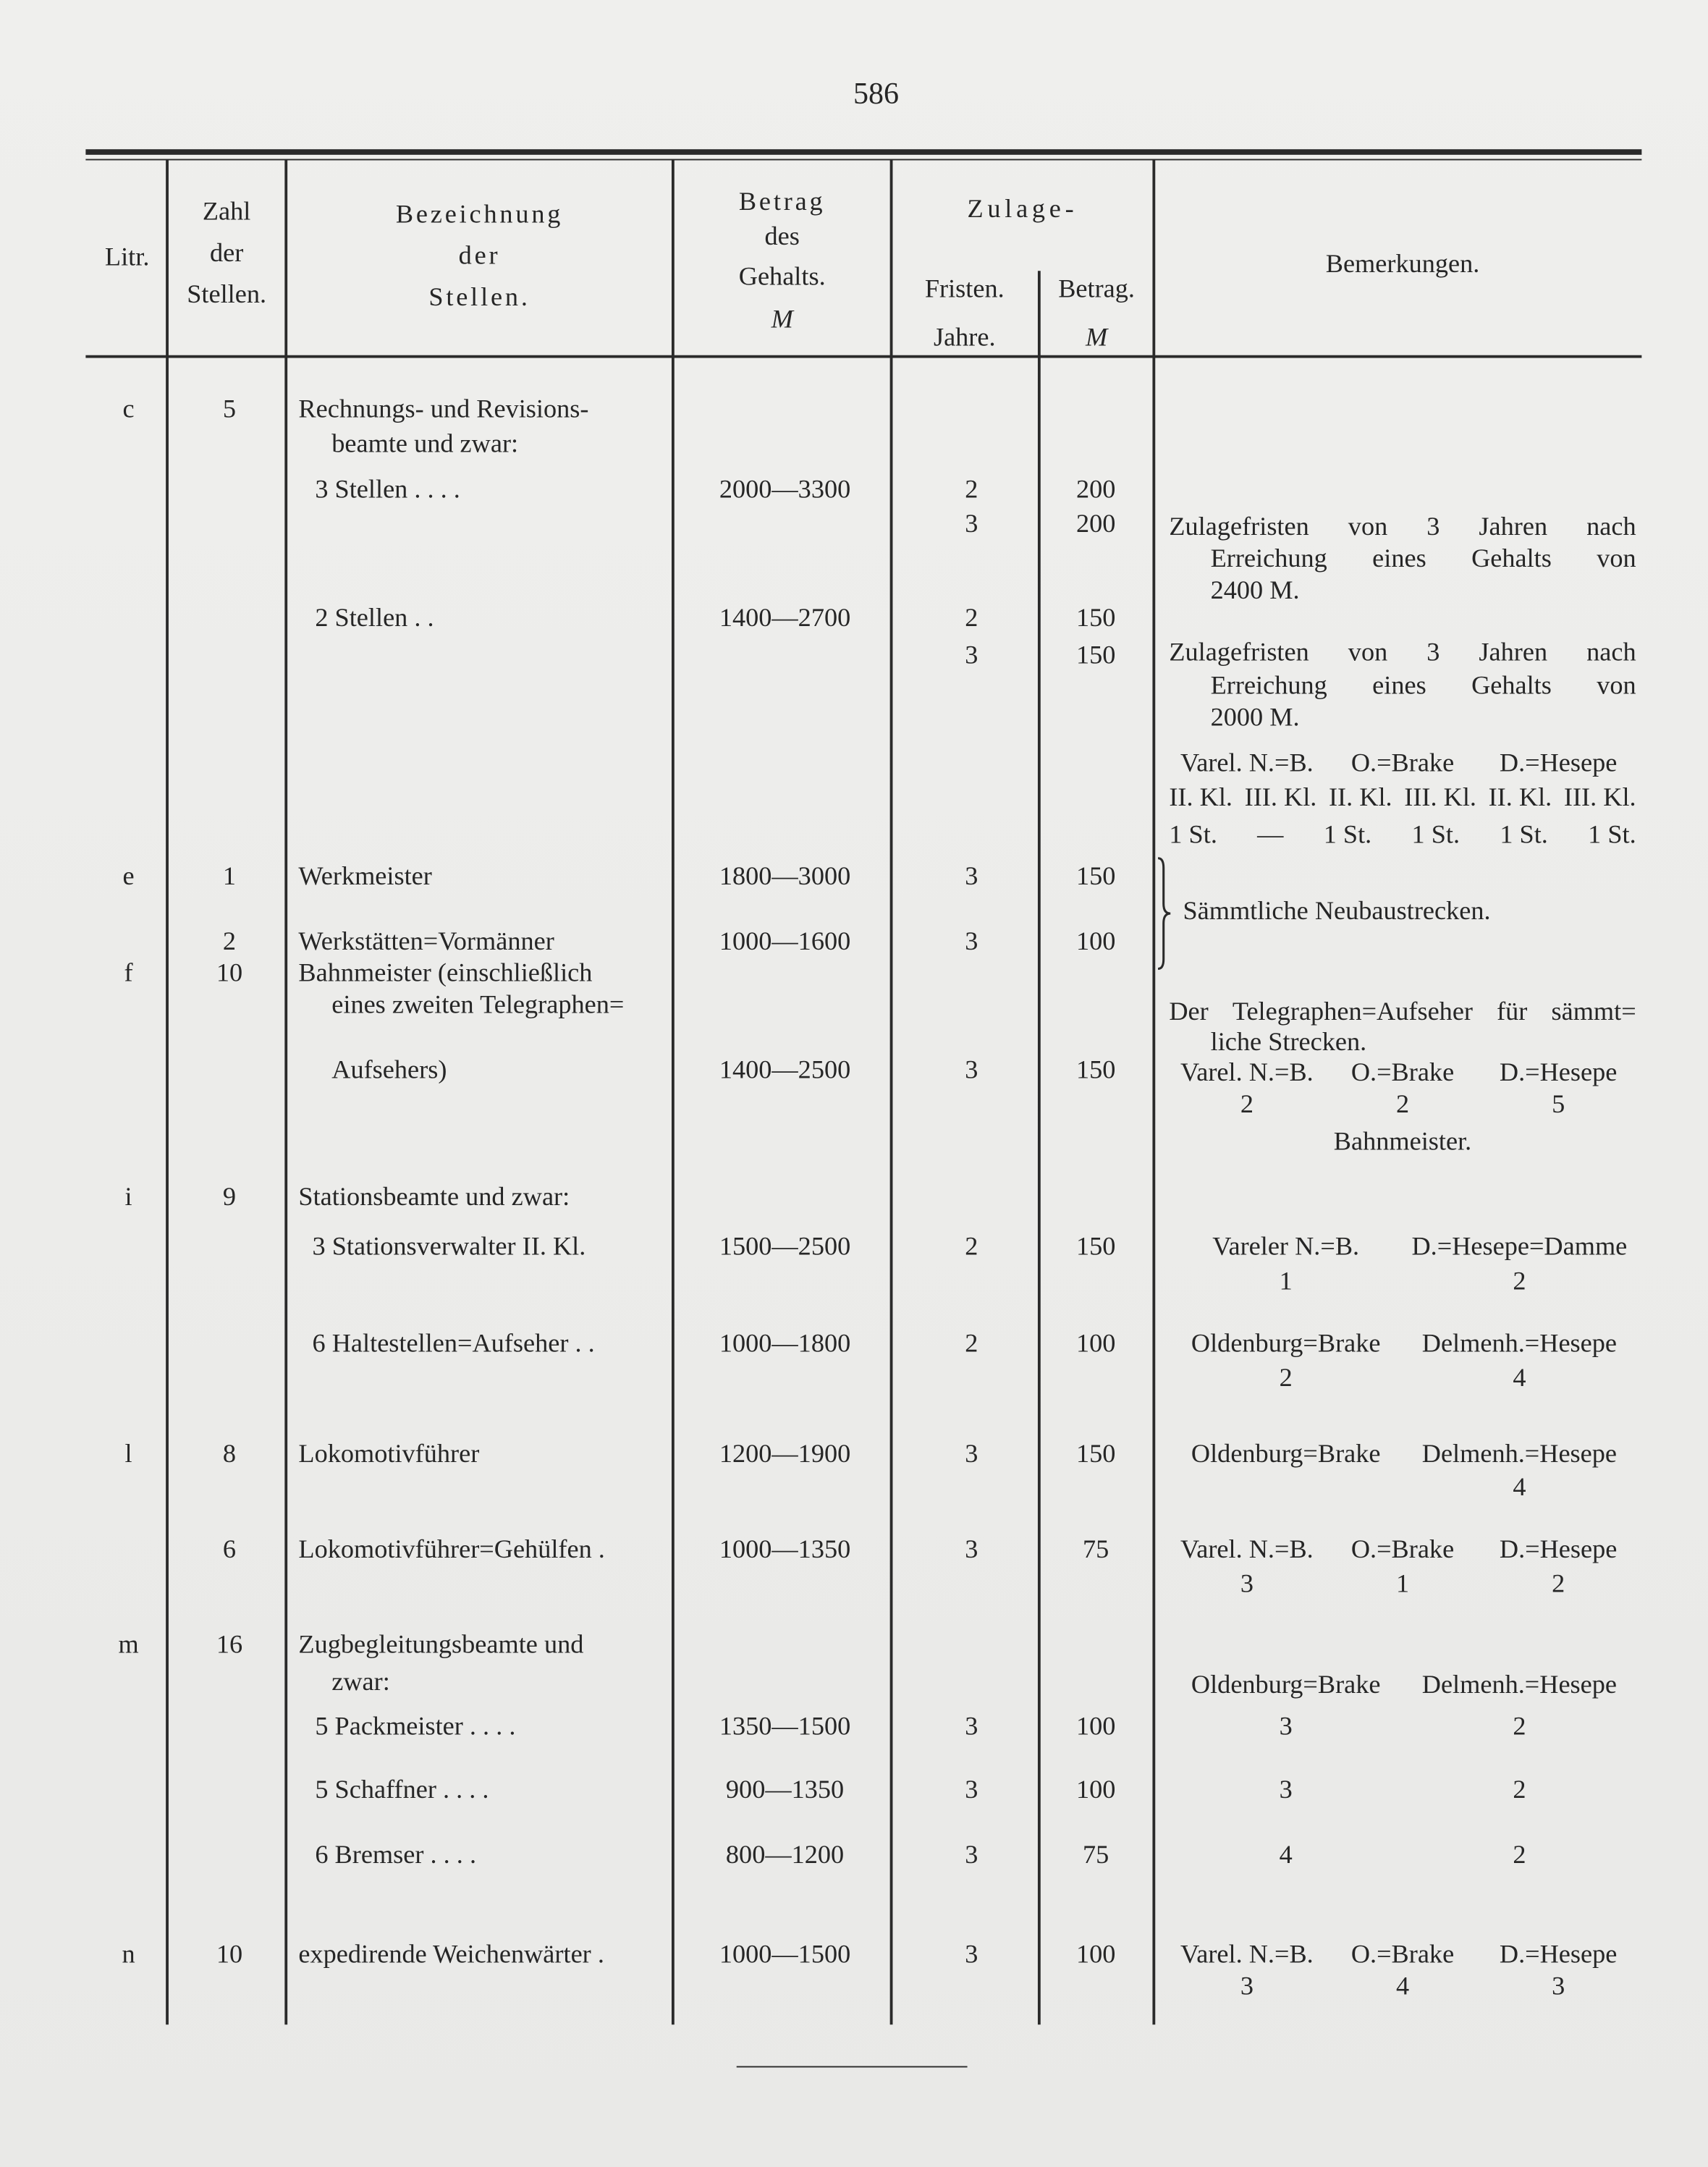  I want to click on bezeichnung-cell: eines zweiten Telegraphen=, so click(478, 1006).